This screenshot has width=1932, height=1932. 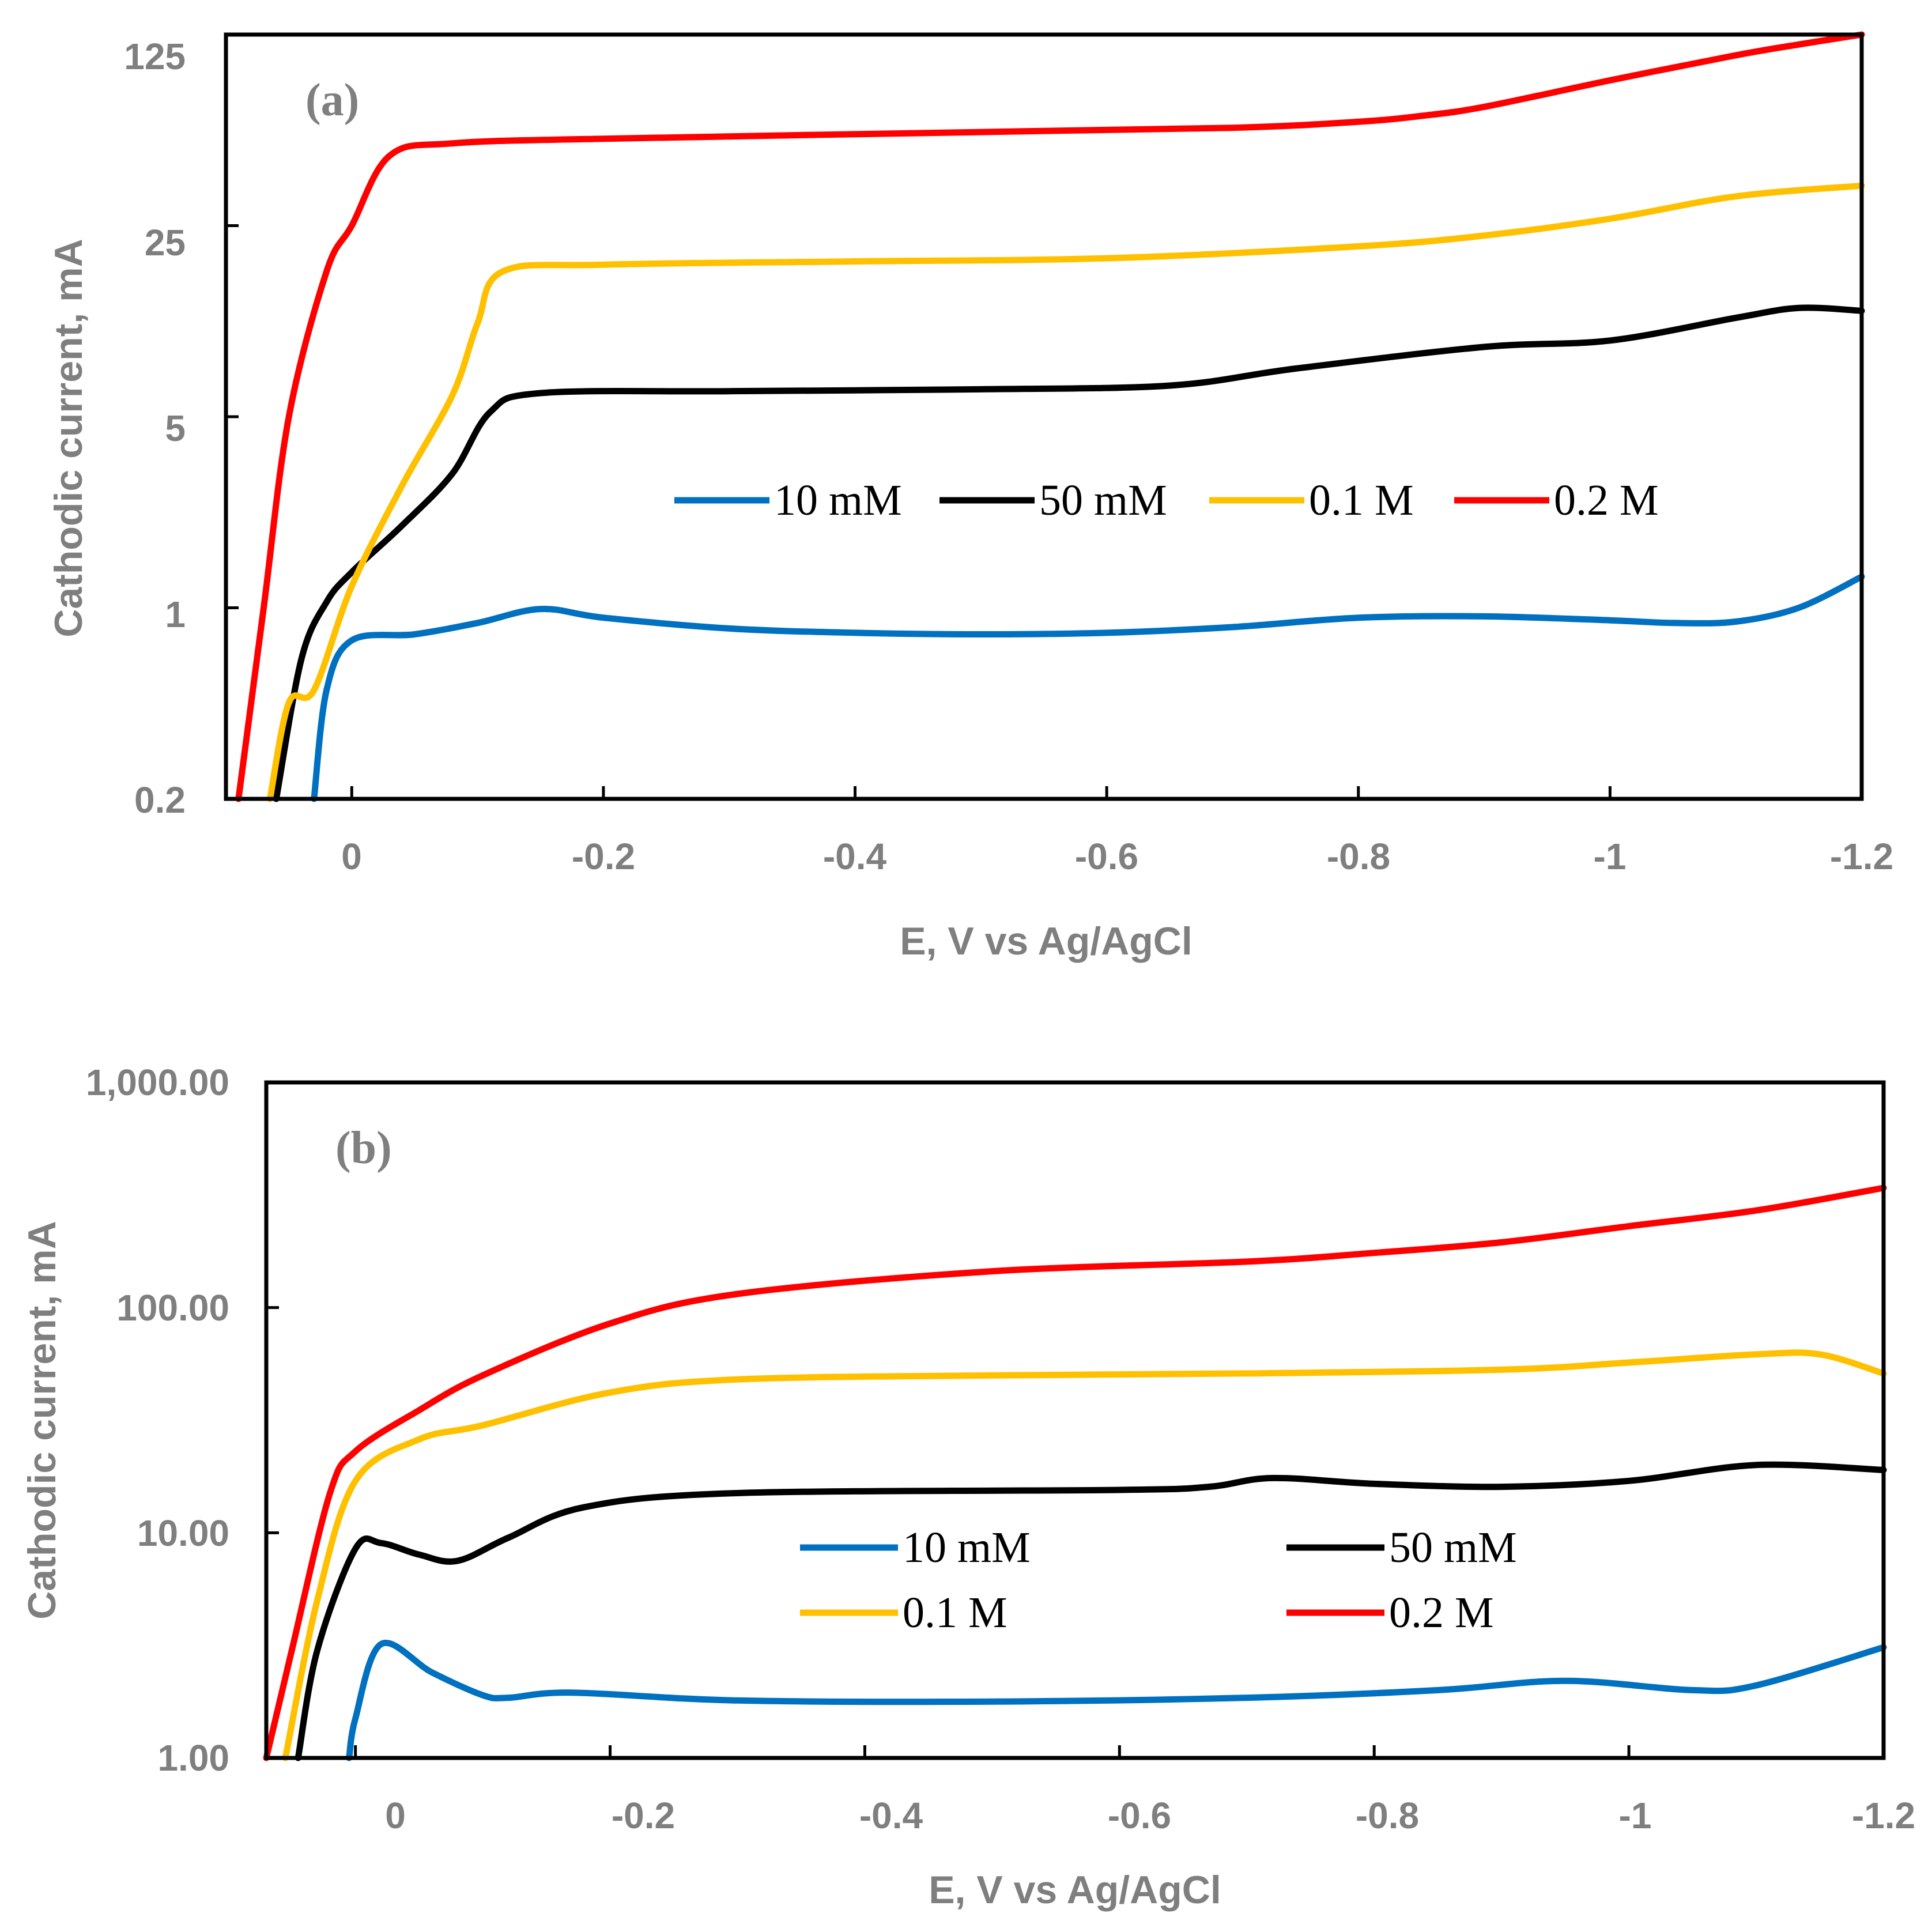 I want to click on panel-a-xtick-label: -0.8, so click(x=1359, y=857).